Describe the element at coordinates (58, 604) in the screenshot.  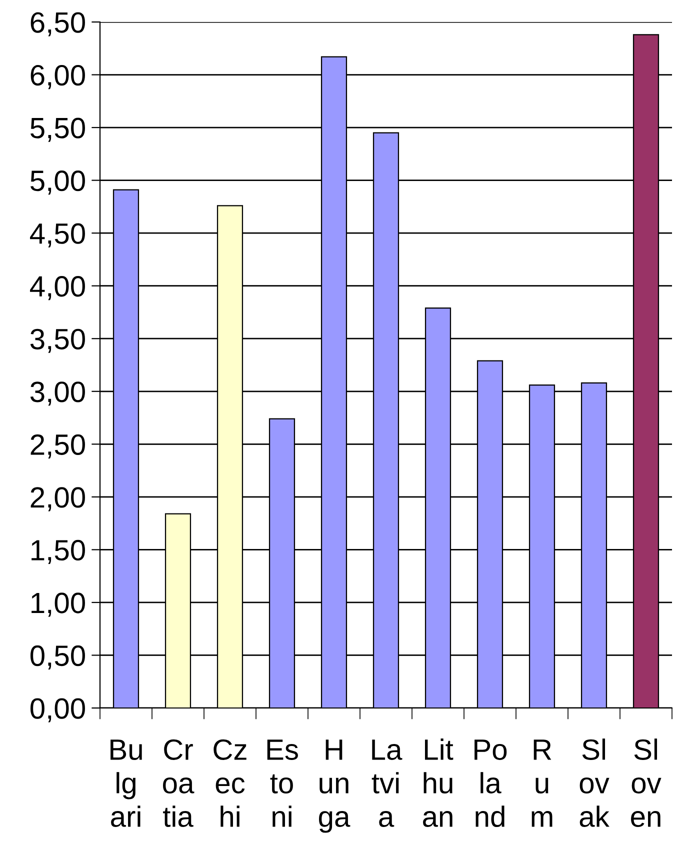
I see `y-tick-label: 1,00` at that location.